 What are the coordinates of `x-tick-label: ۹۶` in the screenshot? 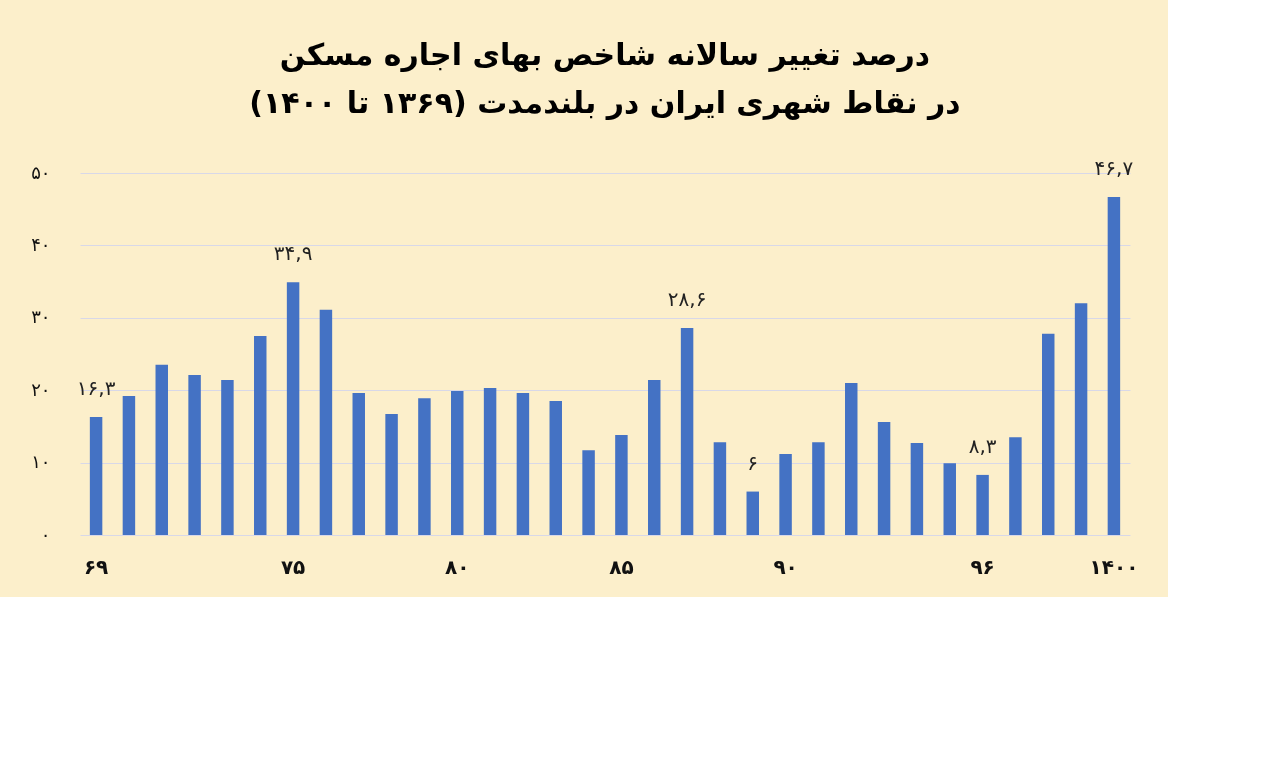 It's located at (982, 566).